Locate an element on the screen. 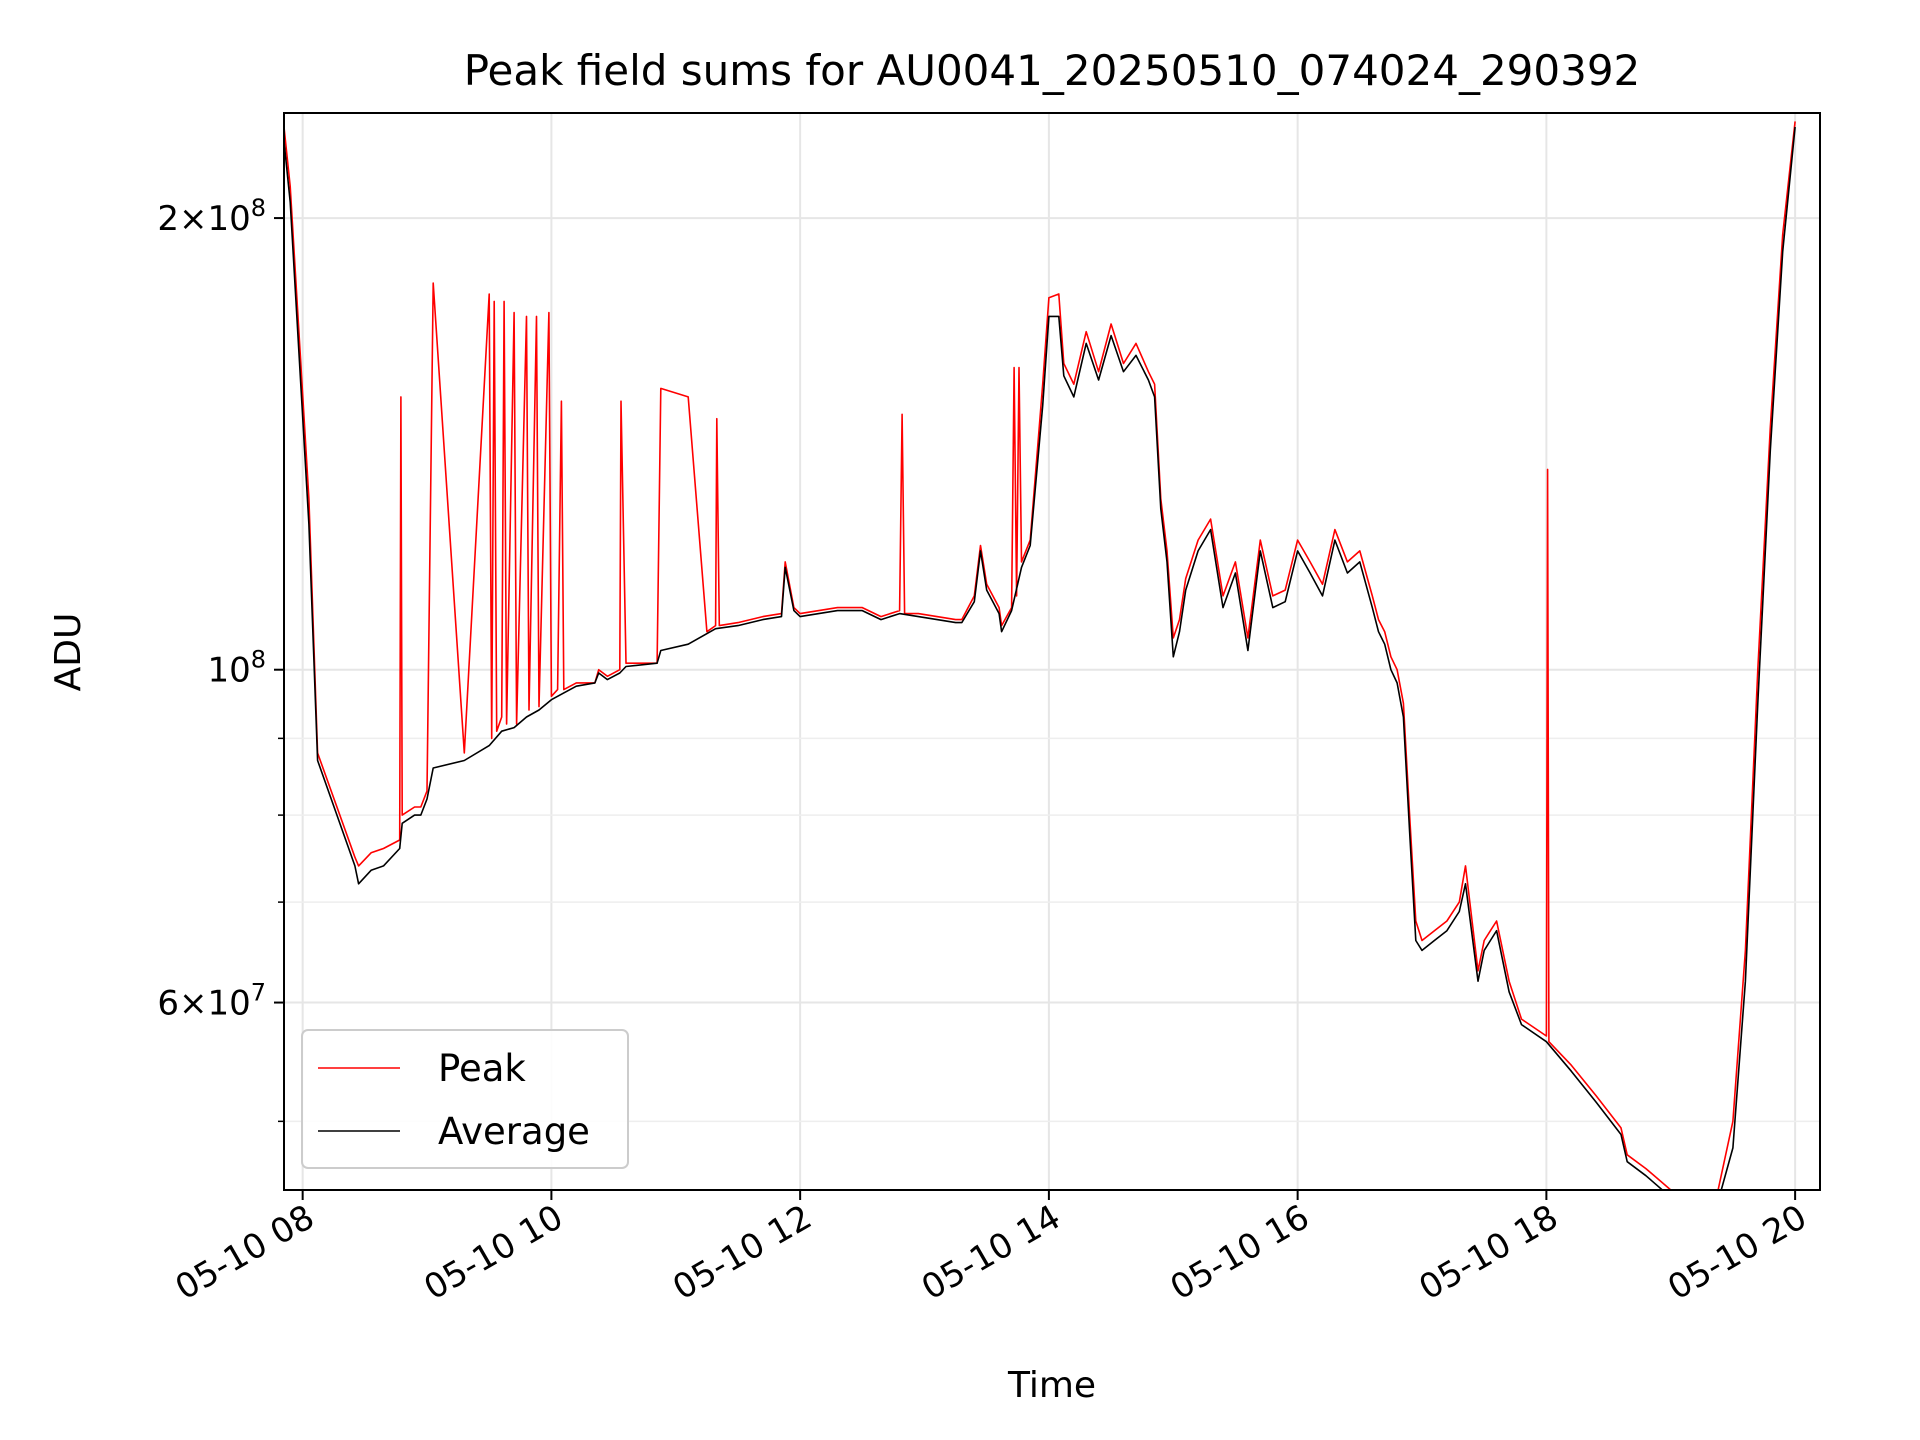  y-tick-label-1: 108 is located at coordinates (236, 668).